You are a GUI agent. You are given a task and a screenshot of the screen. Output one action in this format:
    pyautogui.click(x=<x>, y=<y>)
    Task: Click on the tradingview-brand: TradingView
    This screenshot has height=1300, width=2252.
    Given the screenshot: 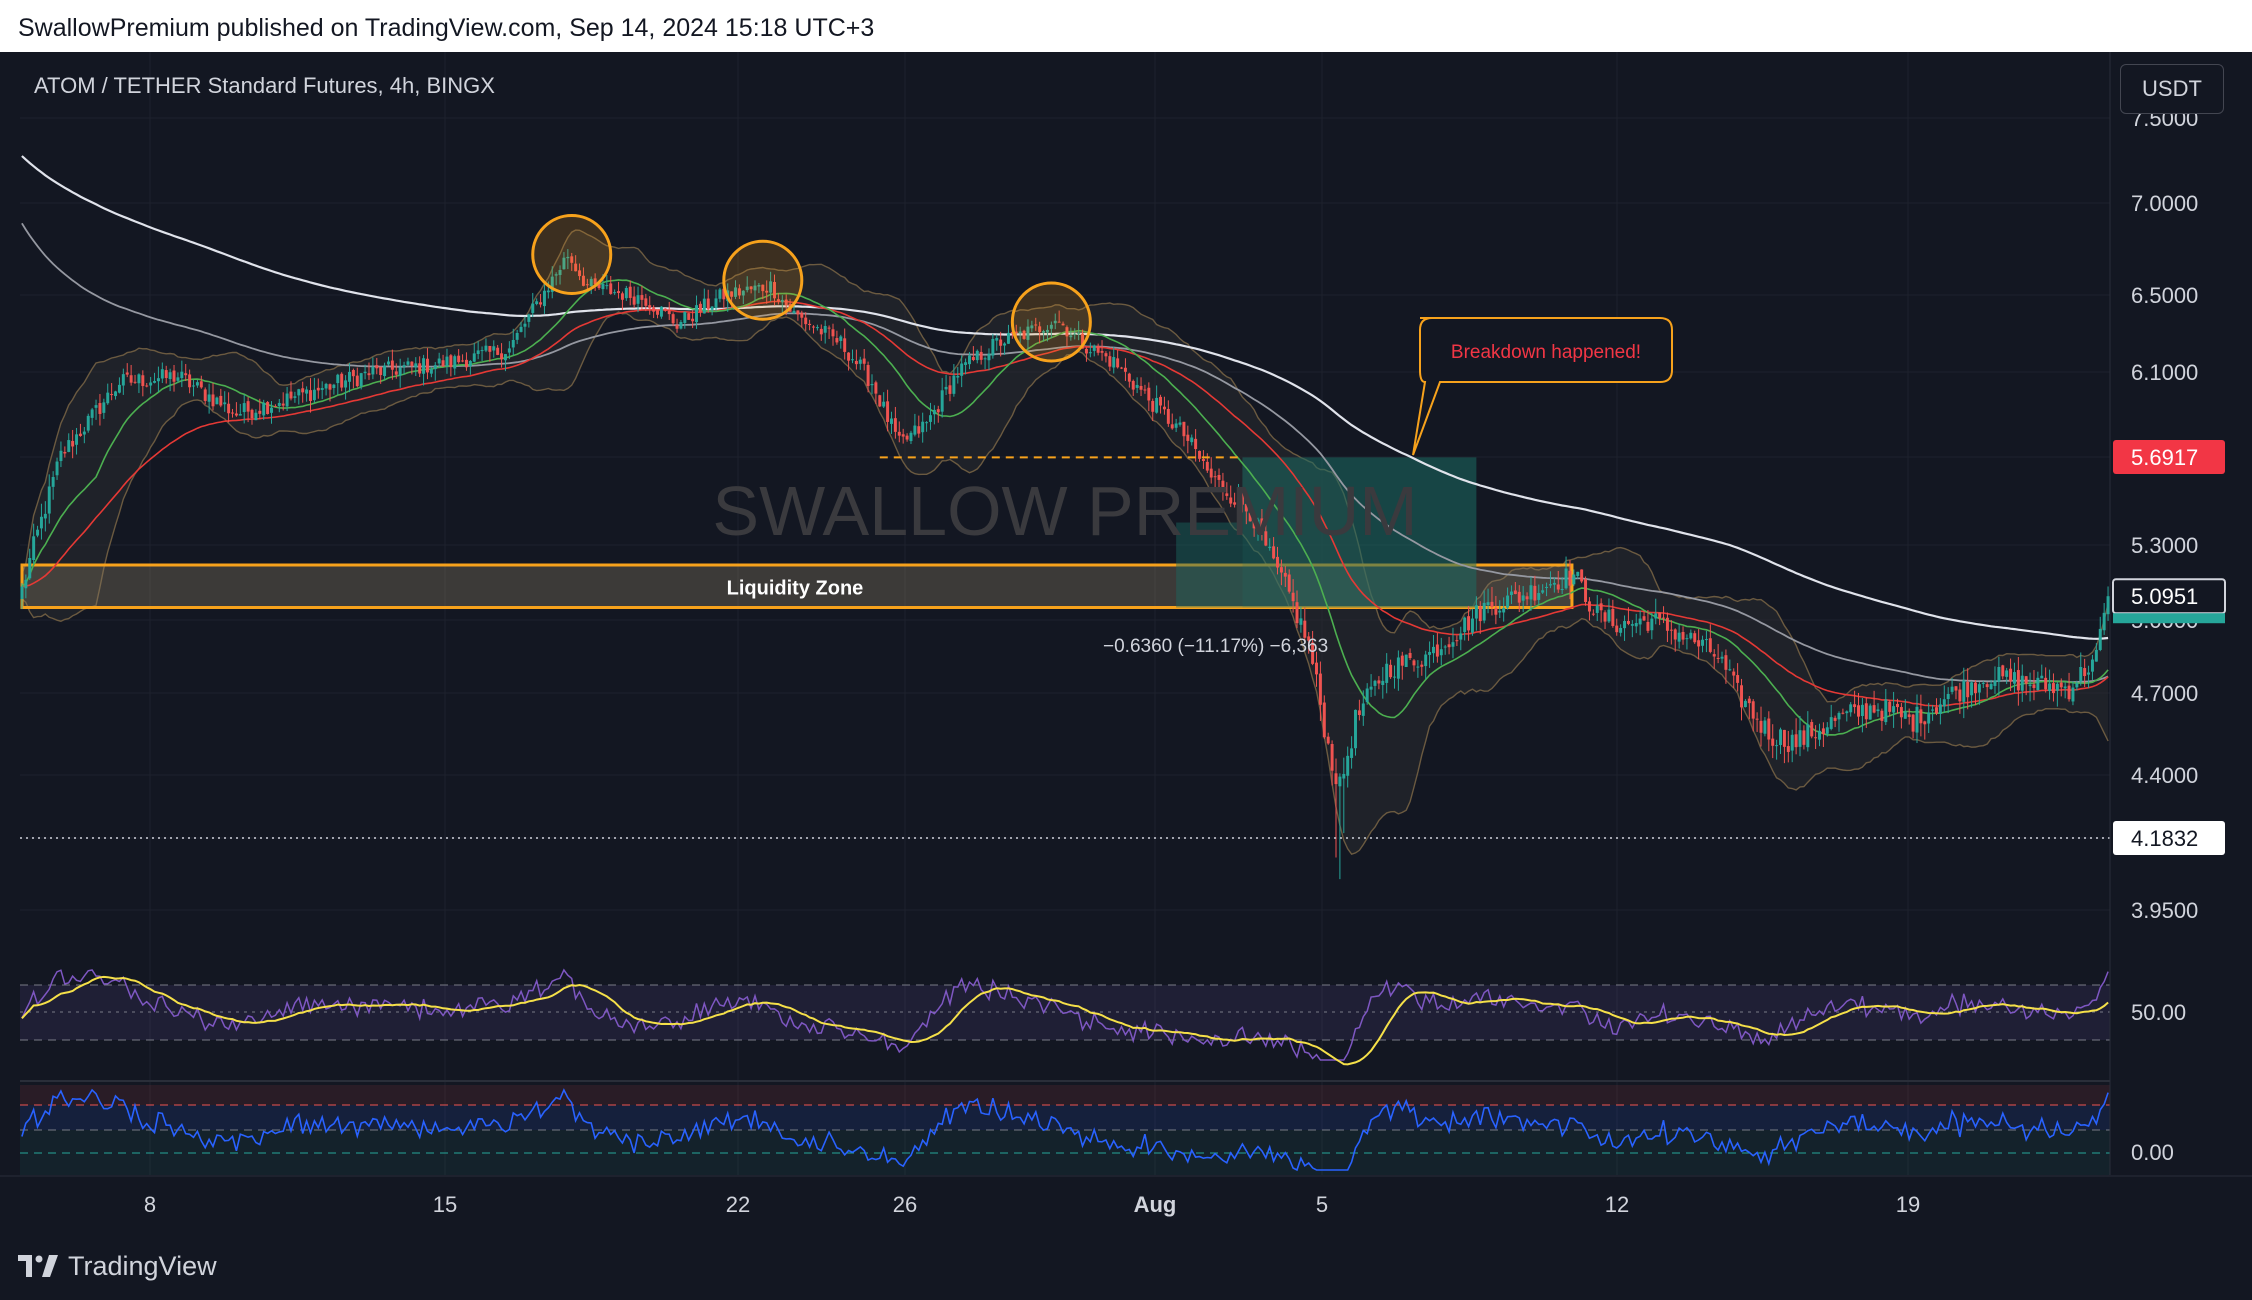 What is the action you would take?
    pyautogui.click(x=117, y=1266)
    